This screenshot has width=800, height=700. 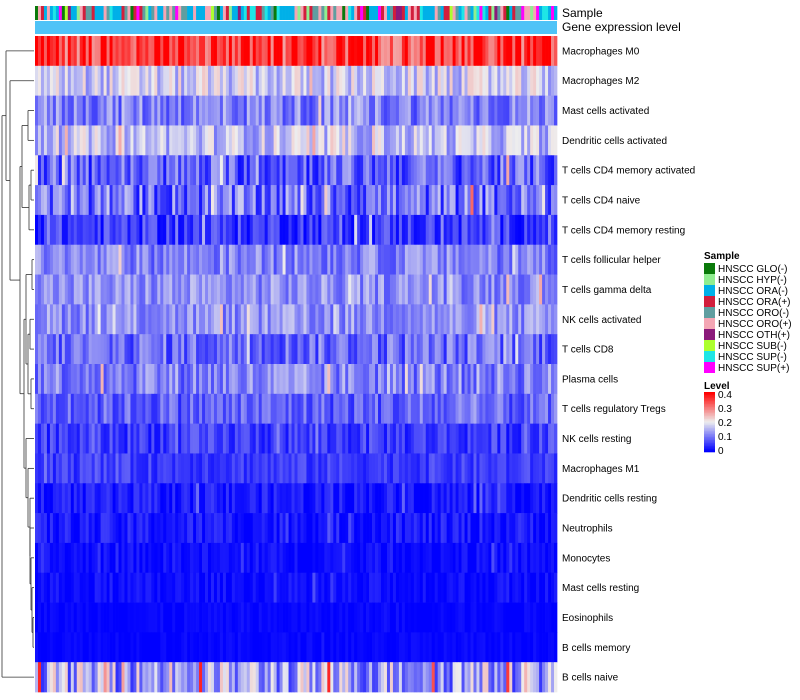 I want to click on sample-legend-swatch, so click(x=709, y=345).